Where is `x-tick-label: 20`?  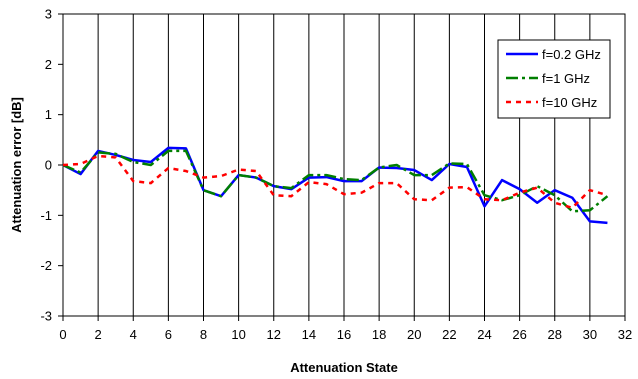
x-tick-label: 20 is located at coordinates (414, 334).